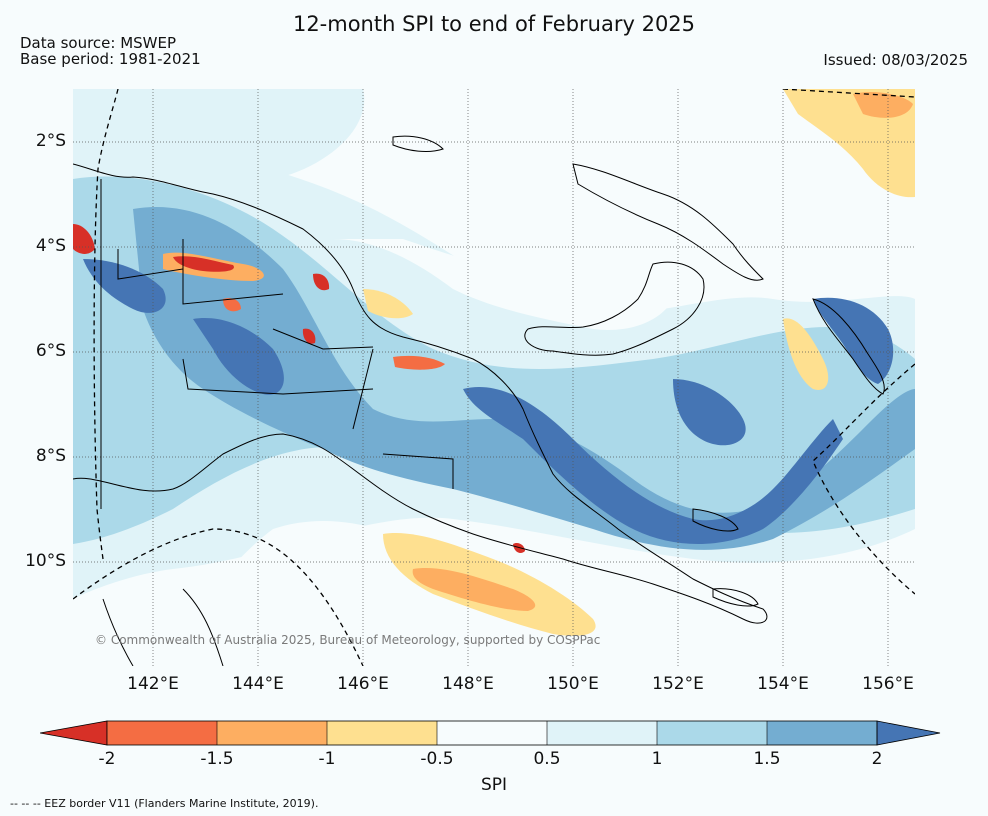 The image size is (988, 816). What do you see at coordinates (45, 561) in the screenshot?
I see `lat-label-10s: 10°S` at bounding box center [45, 561].